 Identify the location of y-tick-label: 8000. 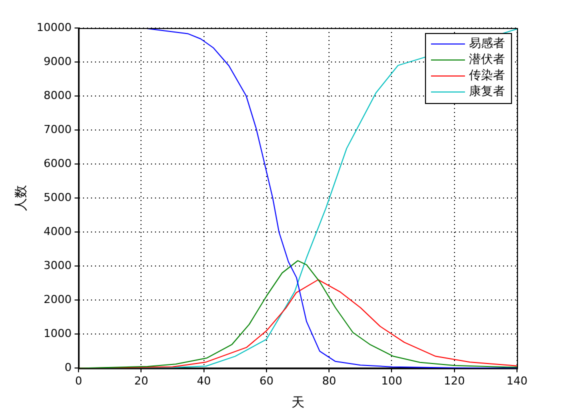
(58, 95).